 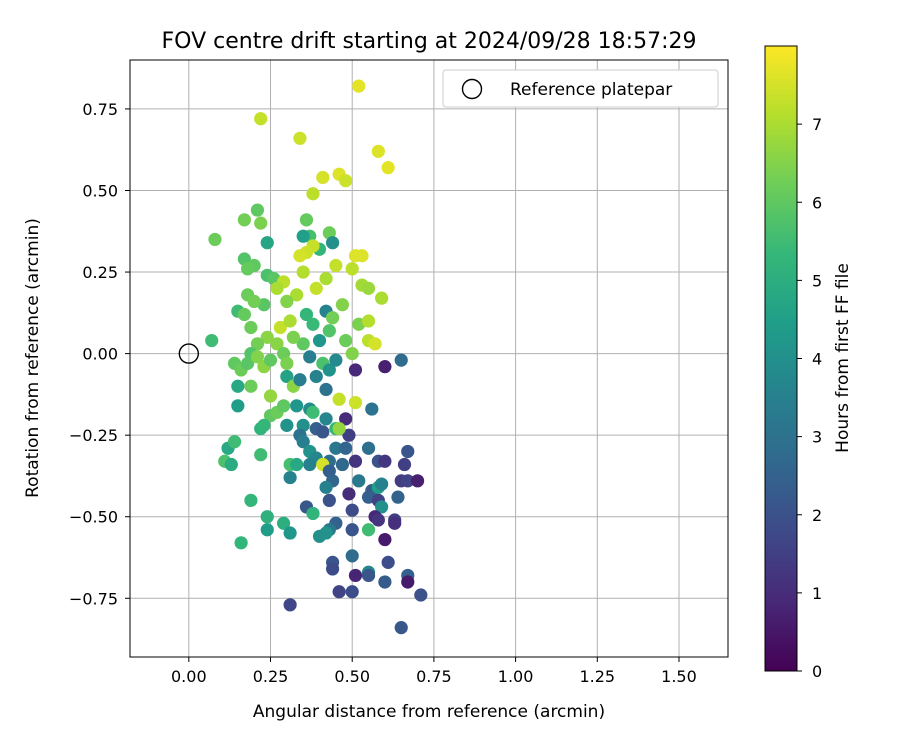 I want to click on x-axis-ticks: 0.00 0.25 0.50 0.75 1.00 1.25 1.50, so click(x=434, y=671).